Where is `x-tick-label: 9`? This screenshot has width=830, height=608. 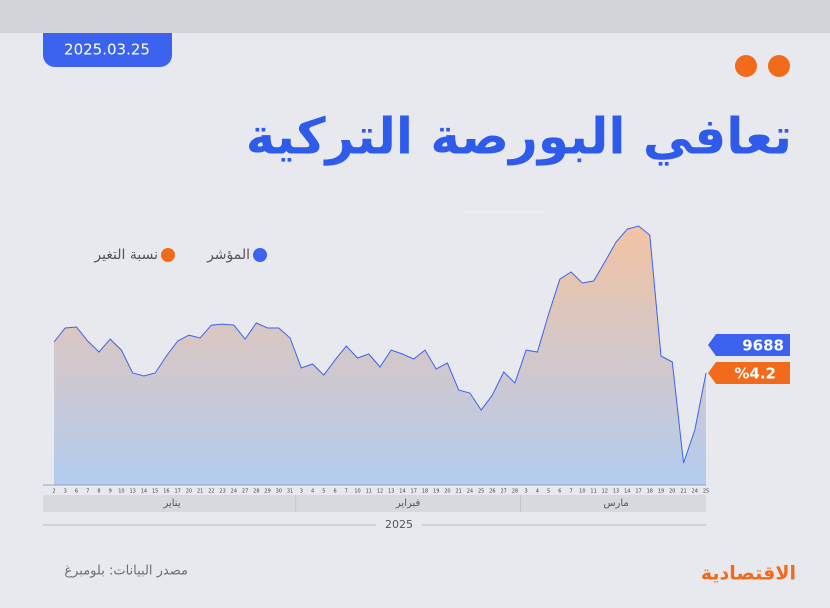 x-tick-label: 9 is located at coordinates (110, 492).